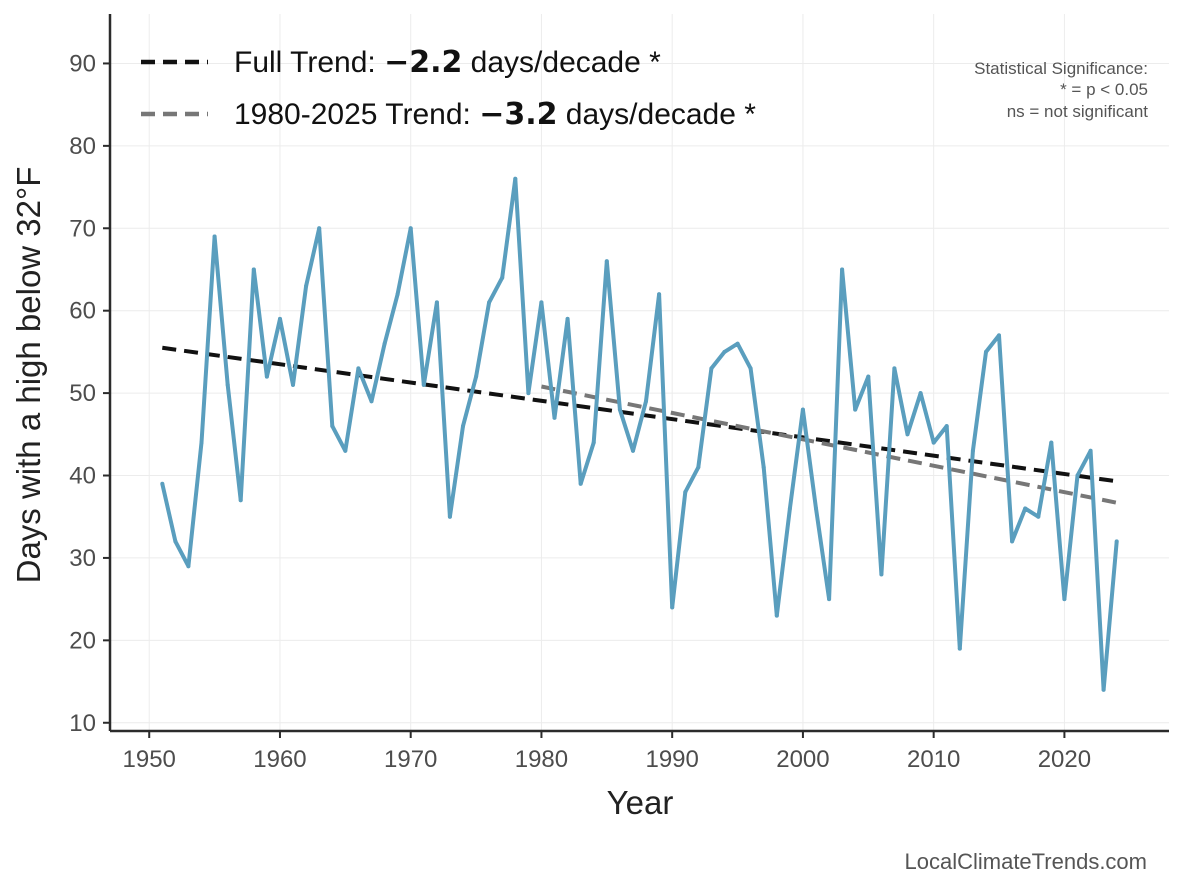 The image size is (1184, 889). What do you see at coordinates (640, 802) in the screenshot?
I see `x-axis-title: Year` at bounding box center [640, 802].